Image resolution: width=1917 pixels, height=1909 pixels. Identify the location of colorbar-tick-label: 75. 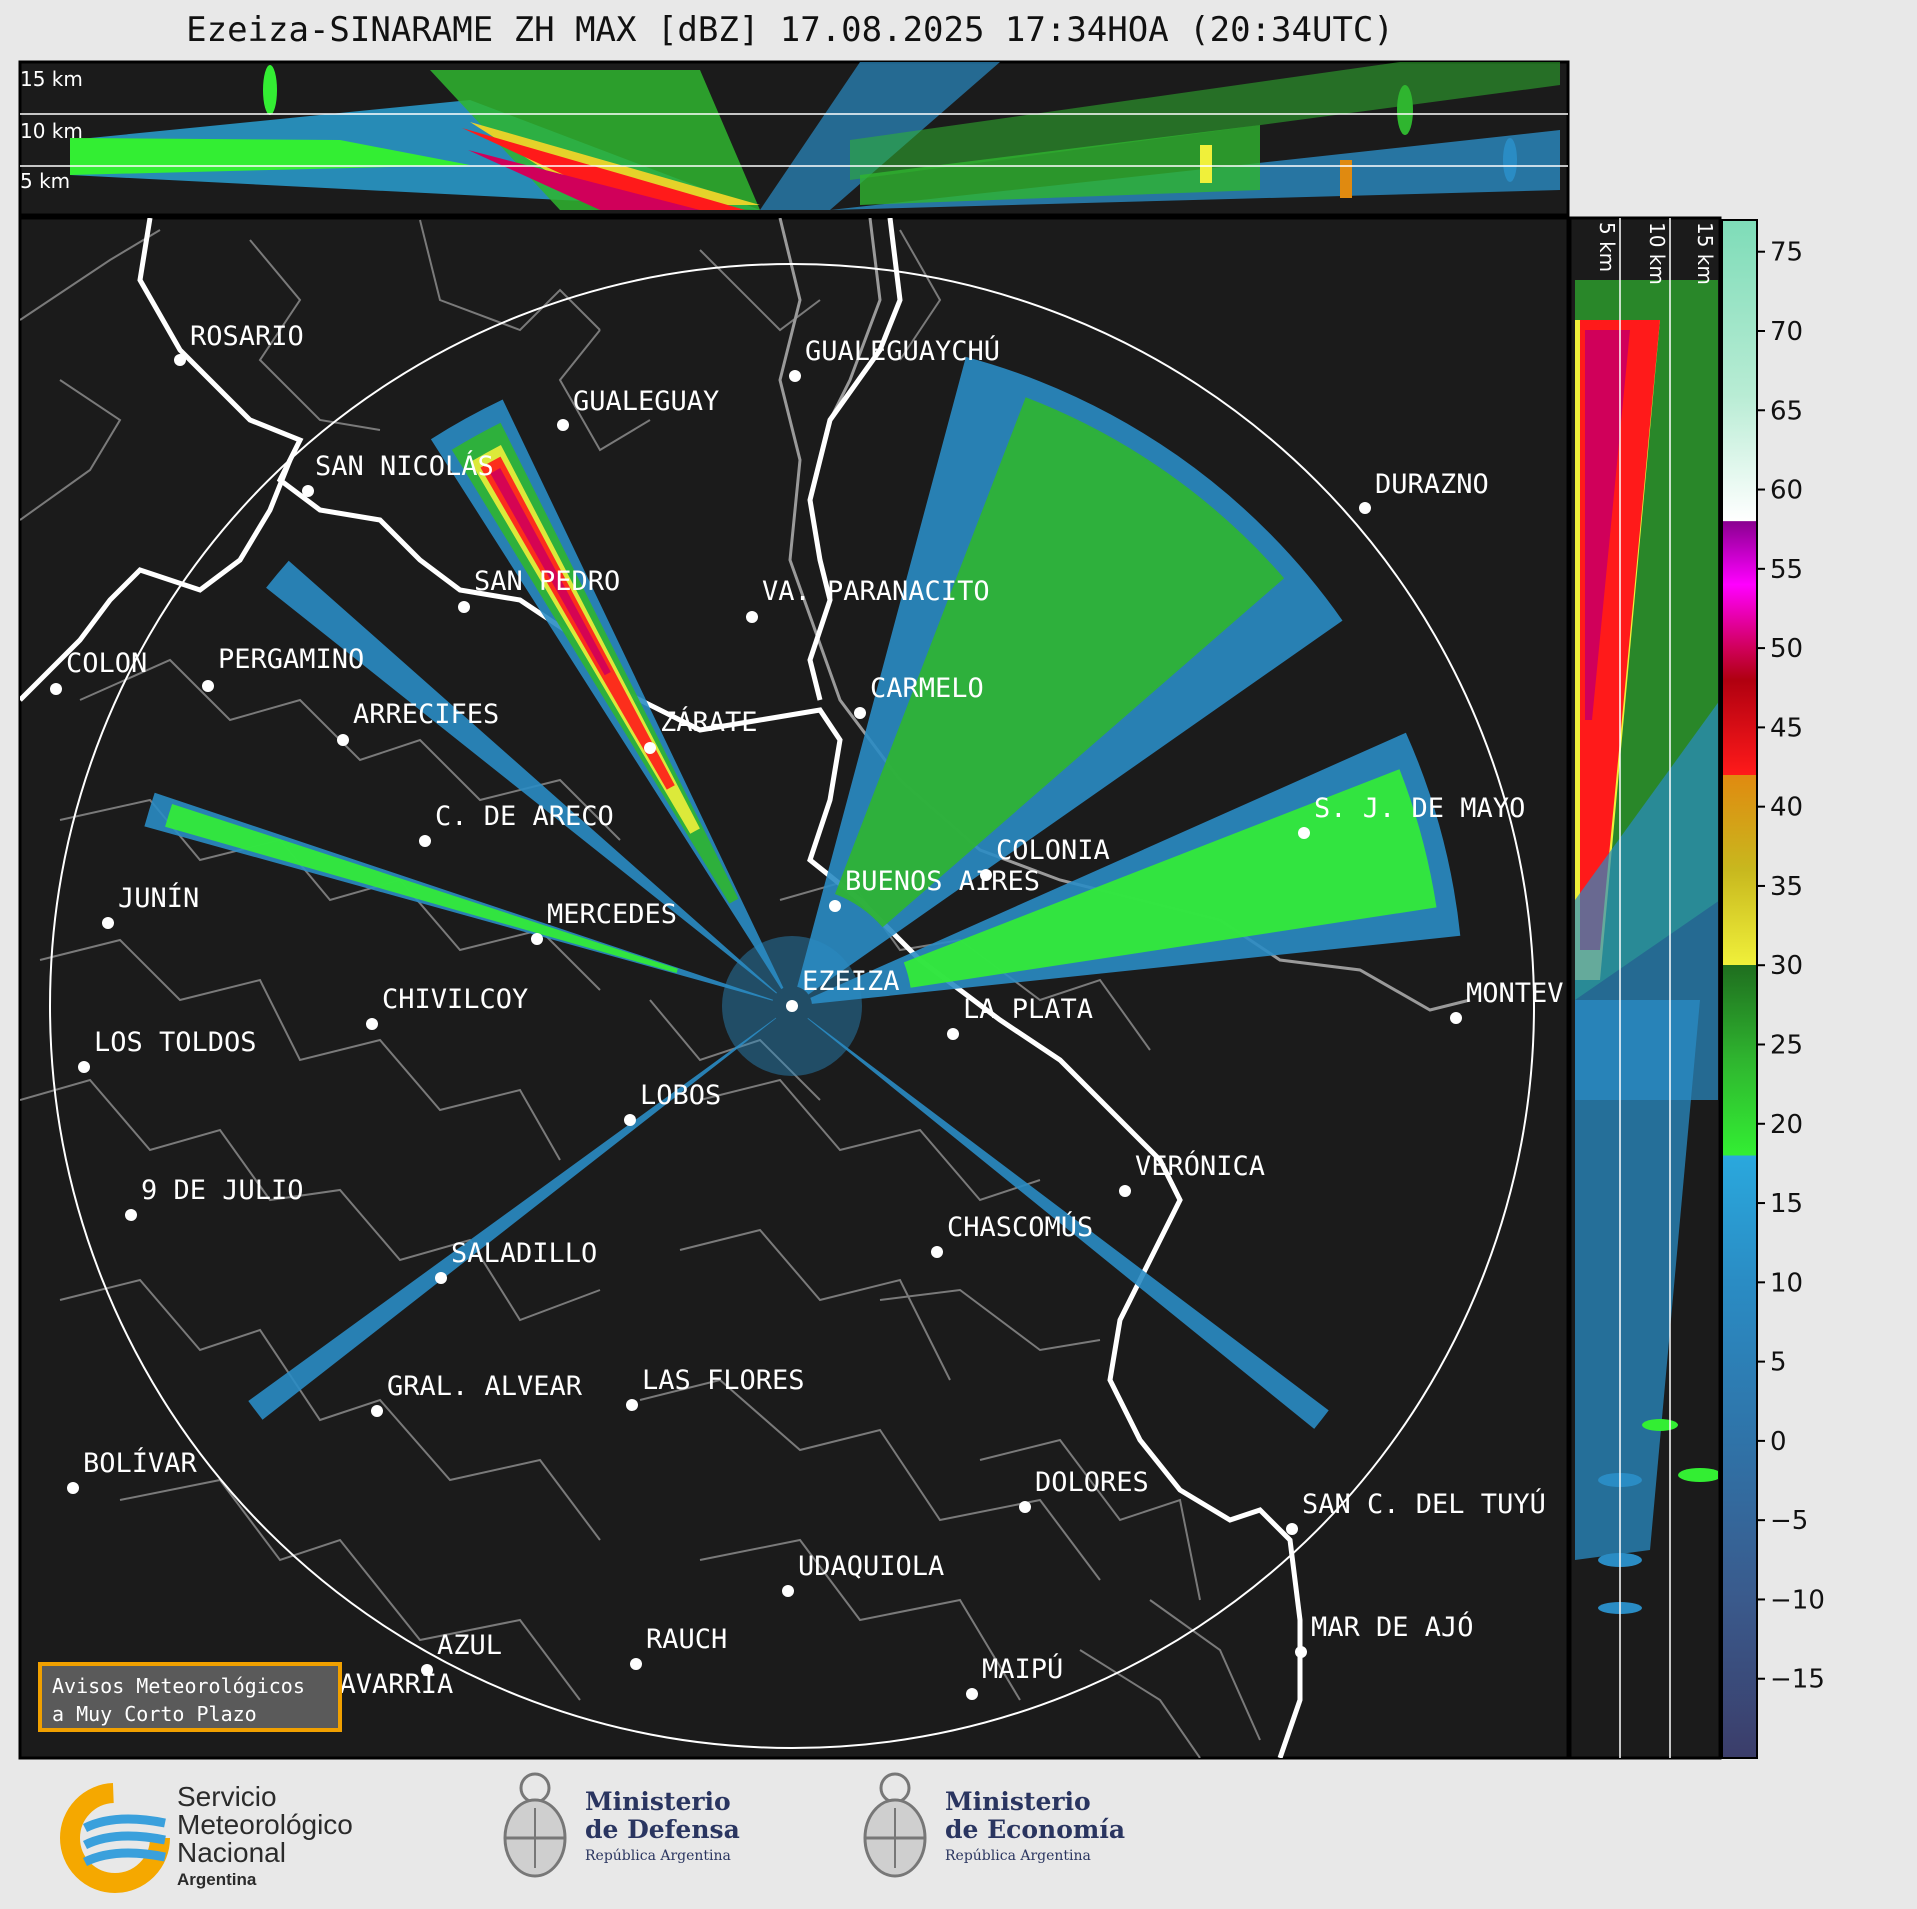
(1786, 253).